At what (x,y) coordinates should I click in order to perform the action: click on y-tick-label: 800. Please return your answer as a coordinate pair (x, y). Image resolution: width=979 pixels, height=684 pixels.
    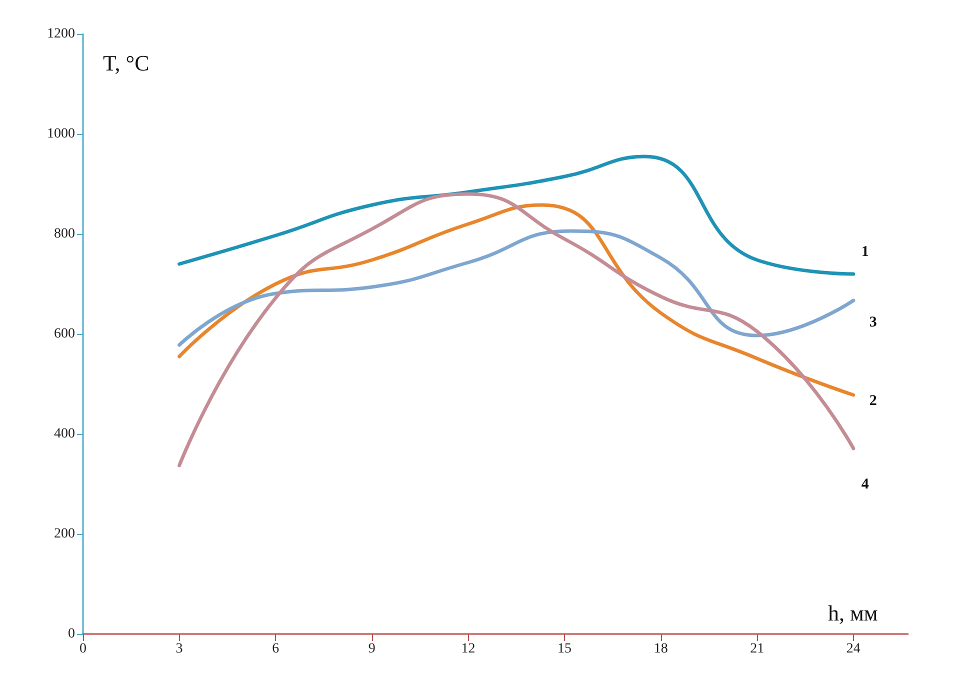
    Looking at the image, I should click on (64, 234).